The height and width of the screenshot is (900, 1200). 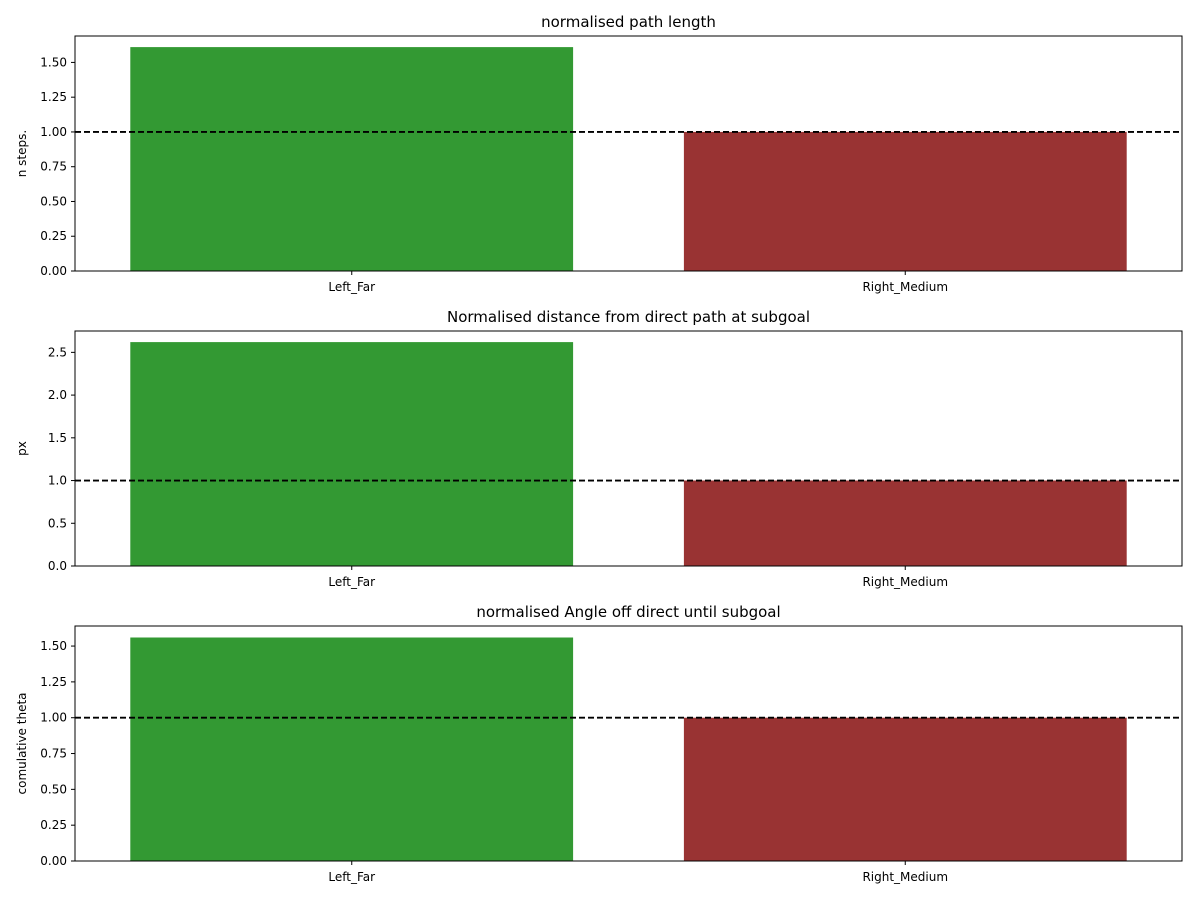 What do you see at coordinates (57, 566) in the screenshot?
I see `y-tick-label: 0.0` at bounding box center [57, 566].